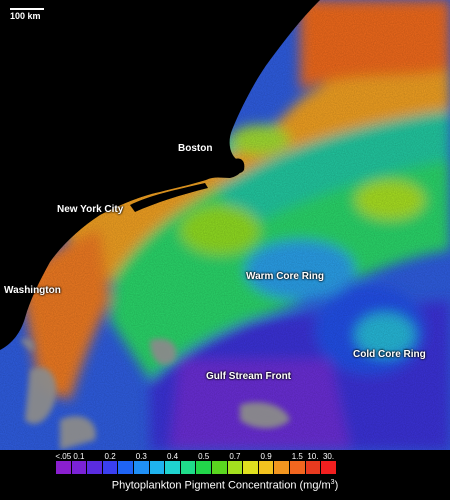 Image resolution: width=450 pixels, height=500 pixels. I want to click on legend-tick-label: 1.5, so click(297, 456).